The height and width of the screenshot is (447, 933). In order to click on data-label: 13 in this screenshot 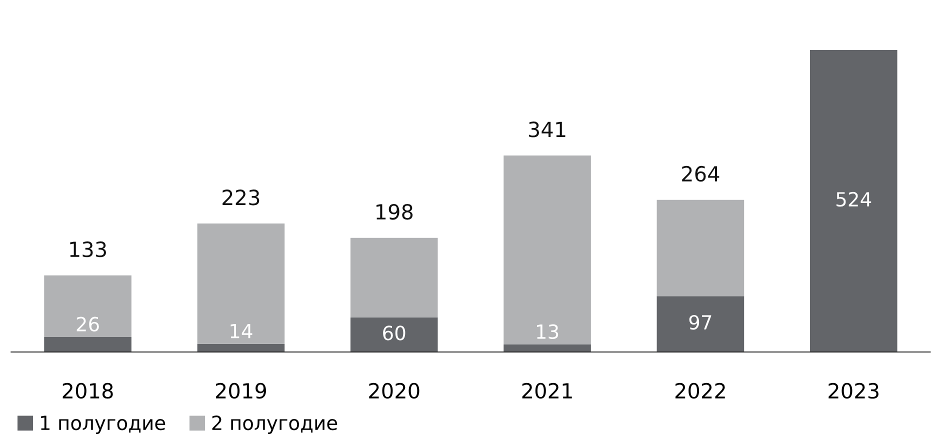, I will do `click(547, 332)`.